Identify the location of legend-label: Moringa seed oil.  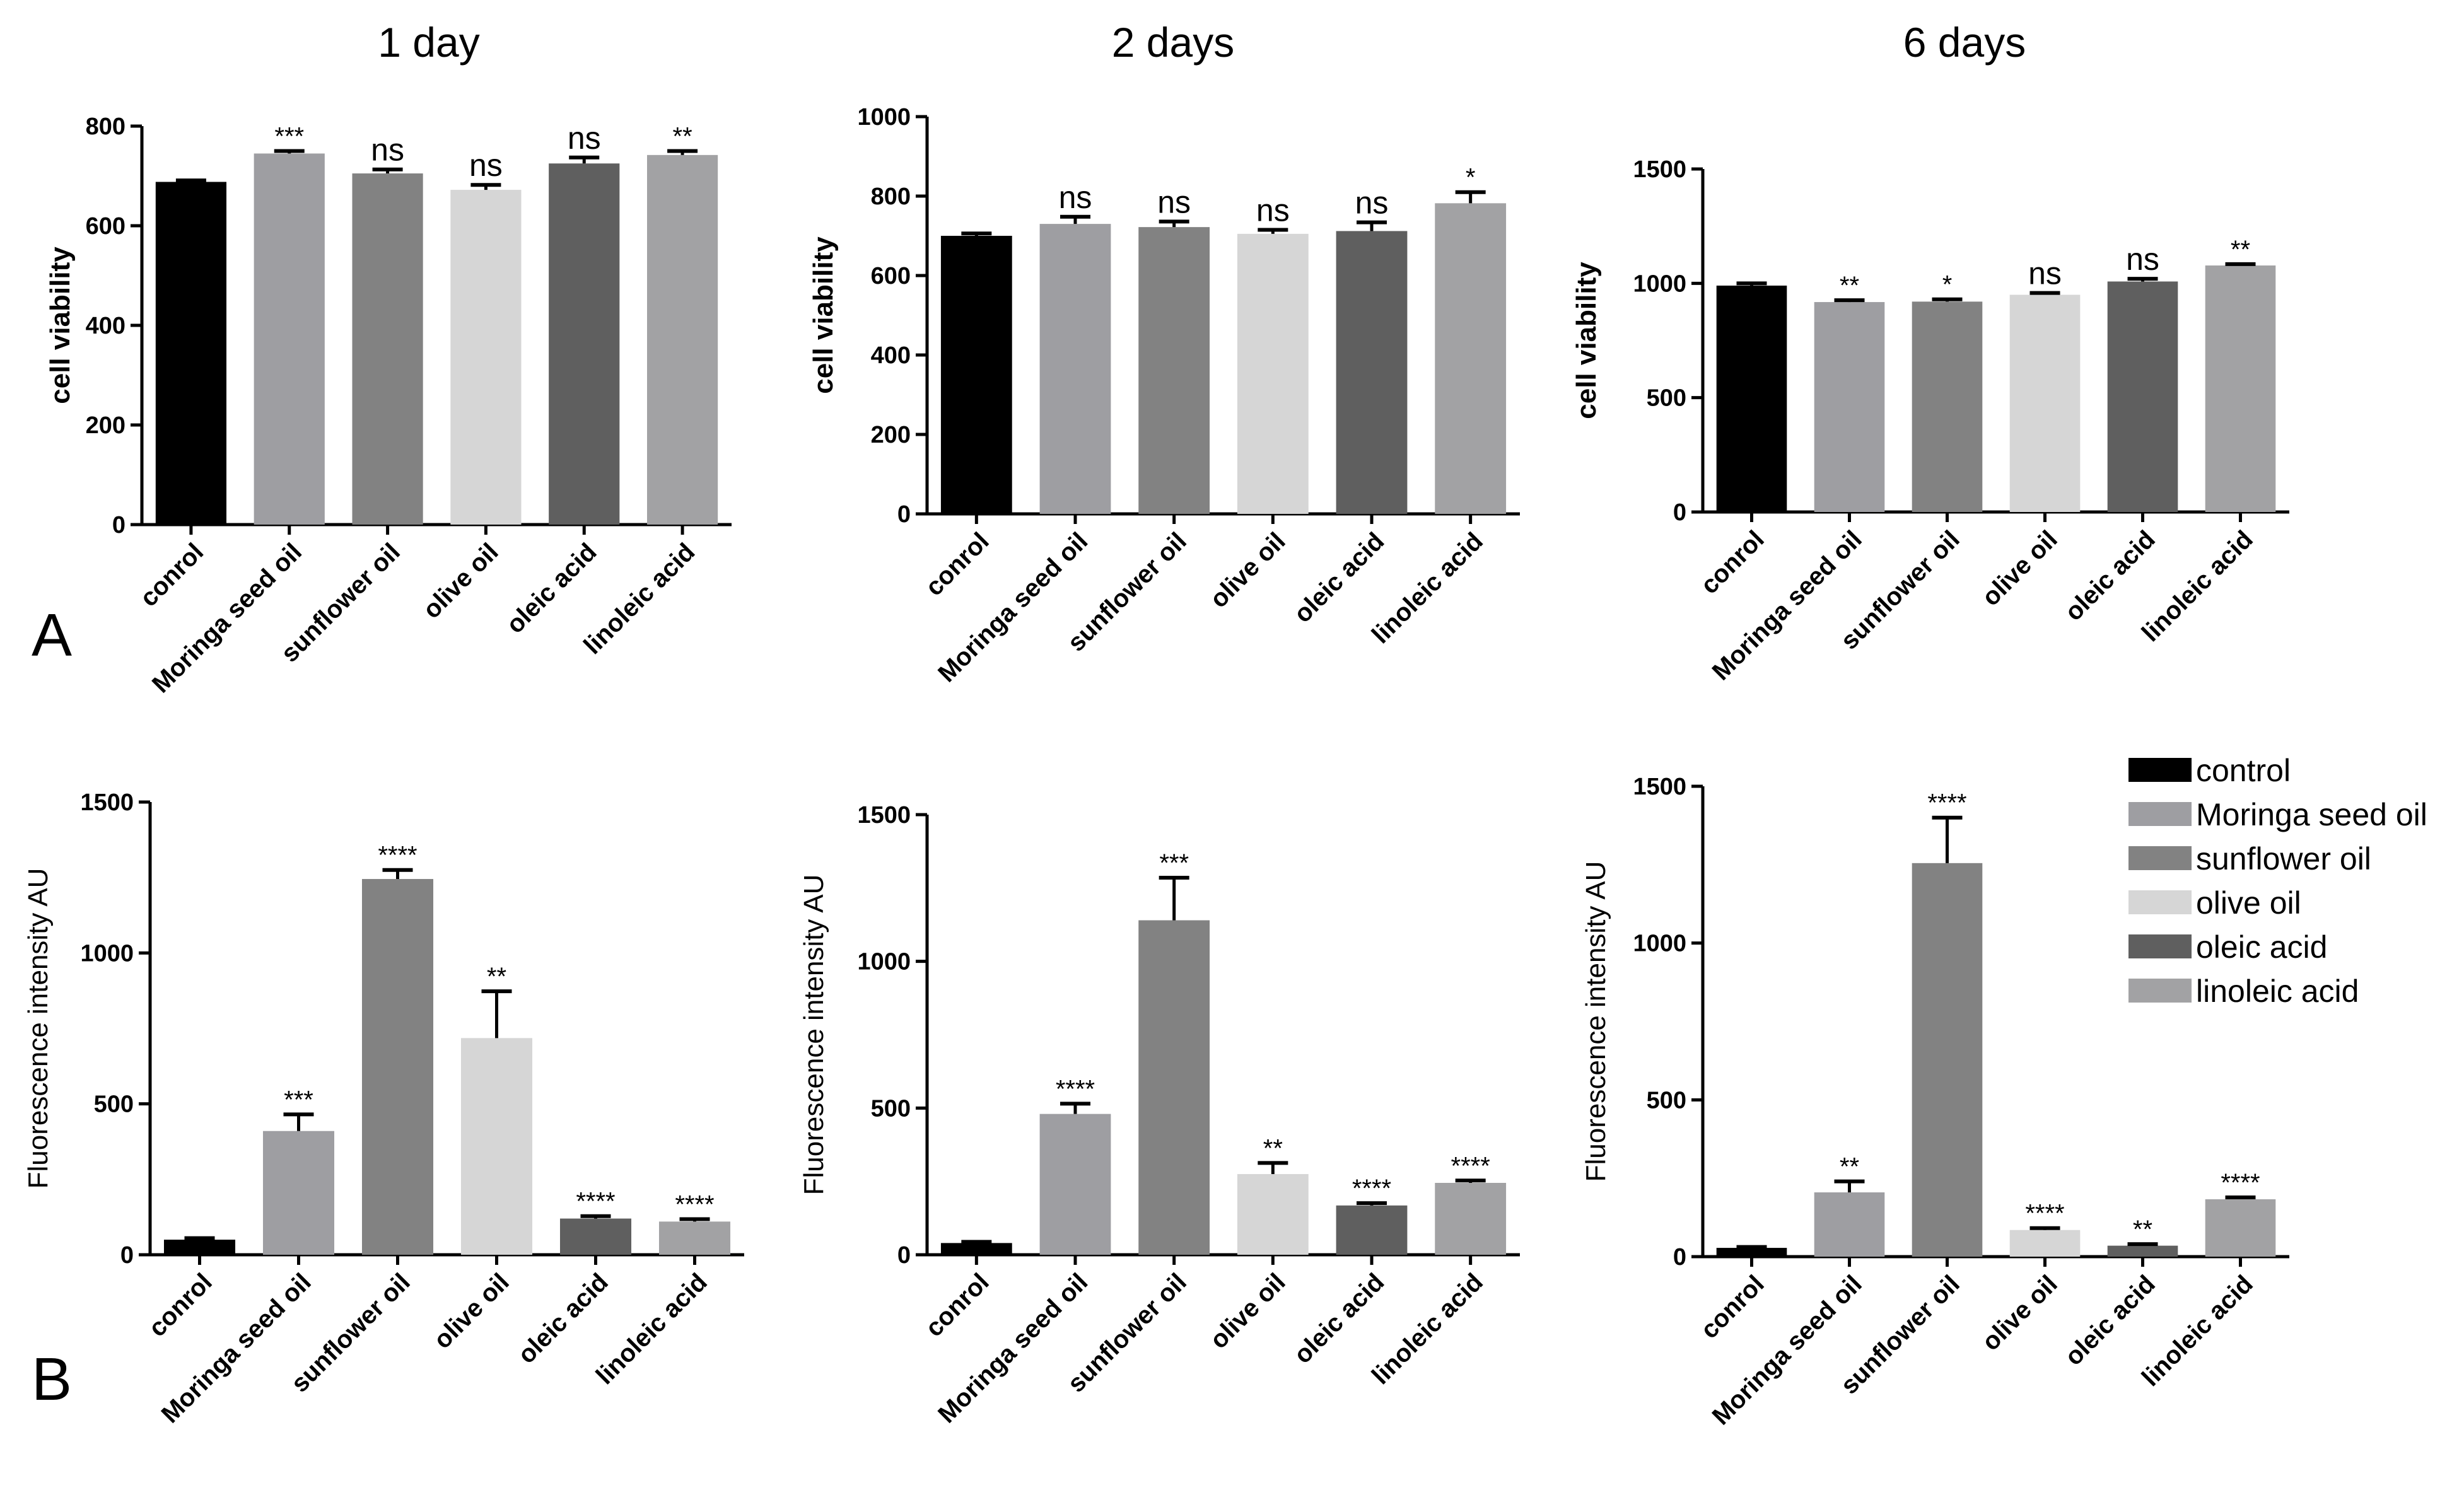
(2311, 814).